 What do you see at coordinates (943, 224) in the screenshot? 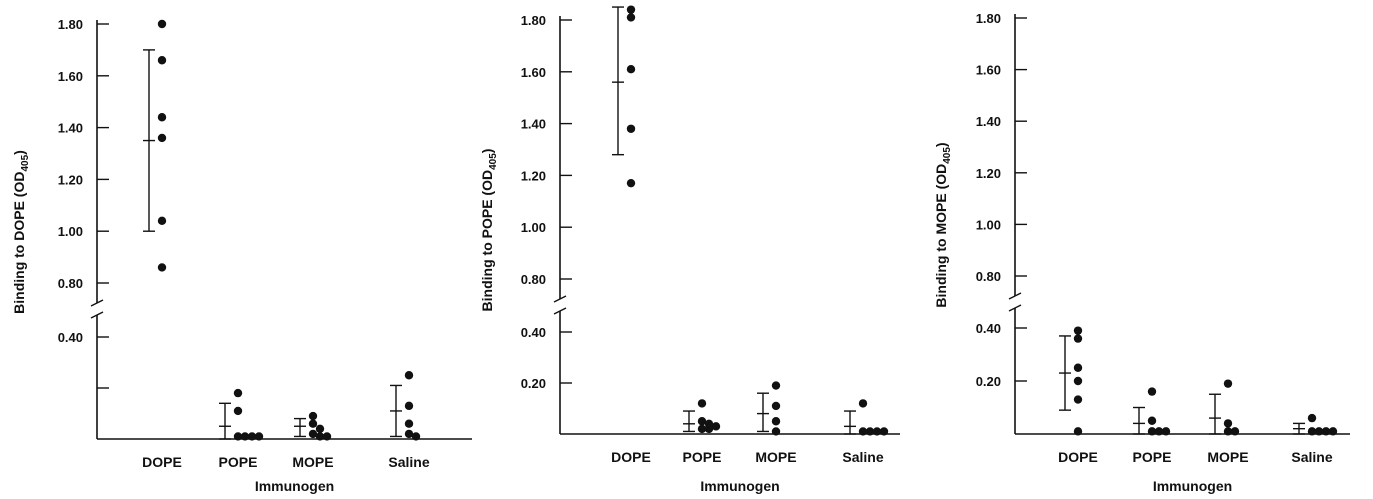
I see `y-axis-title: Binding to MOPE (OD405)` at bounding box center [943, 224].